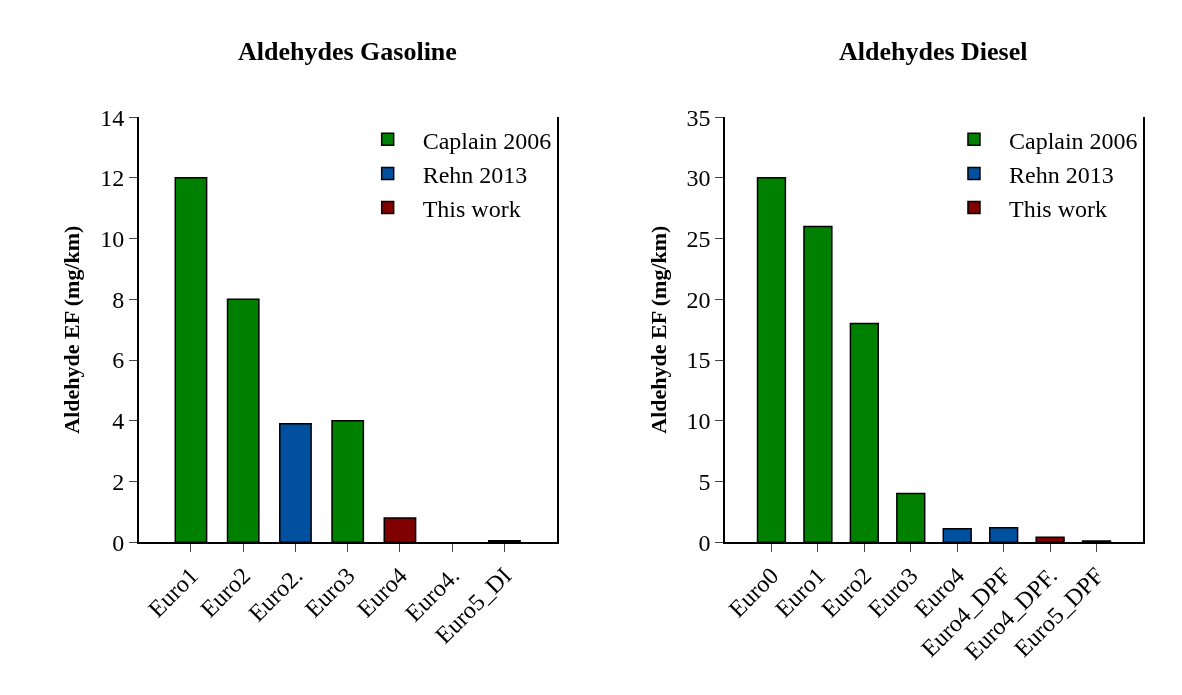 The width and height of the screenshot is (1182, 695). What do you see at coordinates (118, 360) in the screenshot?
I see `y-tick-label: 6` at bounding box center [118, 360].